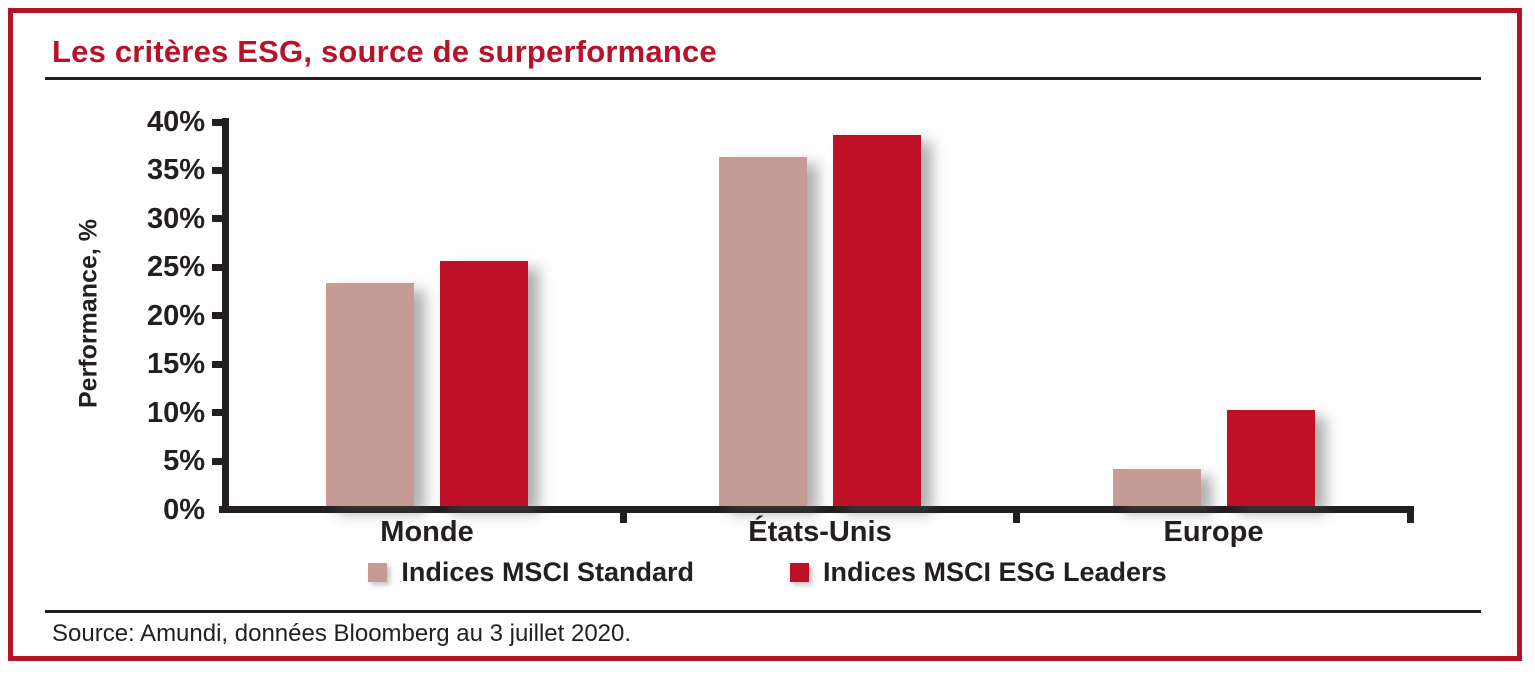  Describe the element at coordinates (175, 364) in the screenshot. I see `y-tick-label-15%: 15%` at that location.